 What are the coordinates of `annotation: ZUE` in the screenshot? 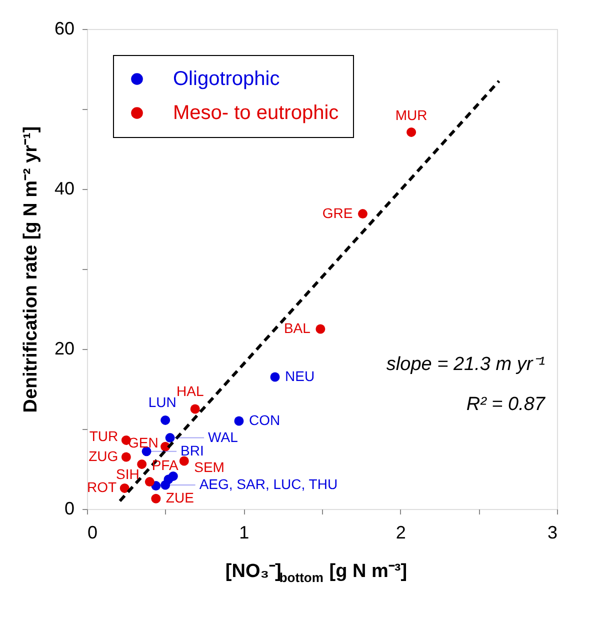 It's located at (180, 498).